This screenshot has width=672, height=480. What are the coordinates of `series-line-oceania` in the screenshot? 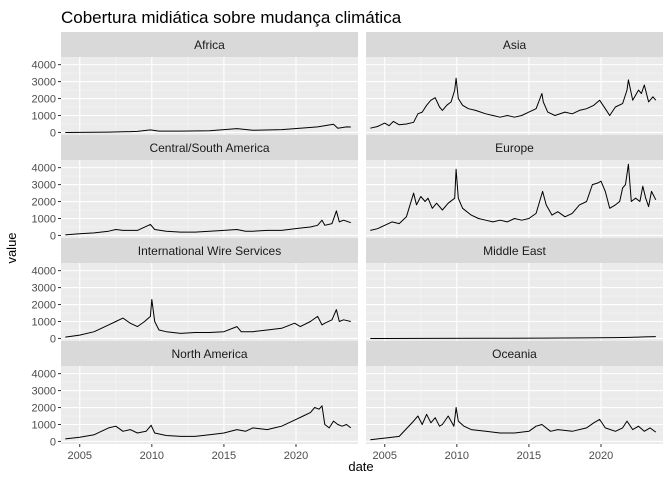 It's located at (513, 424).